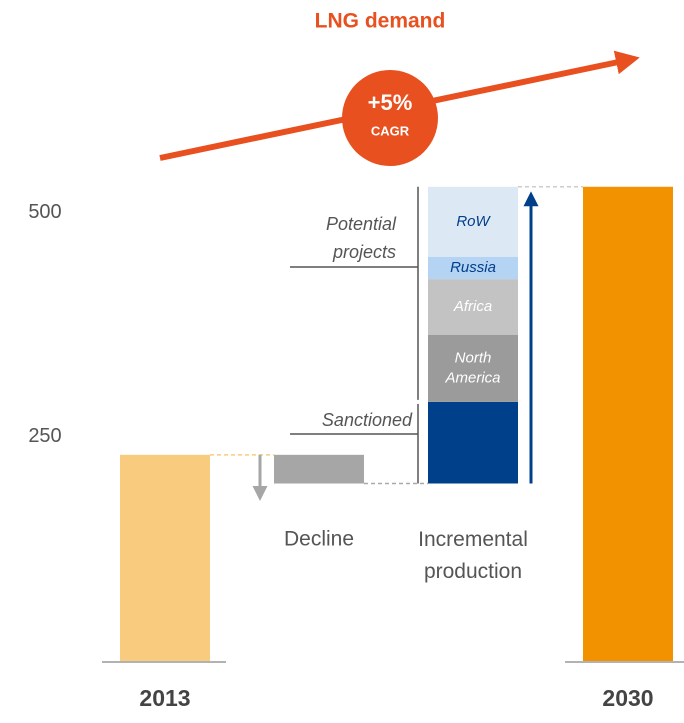 The image size is (684, 723). I want to click on segment-label: Russia, so click(473, 267).